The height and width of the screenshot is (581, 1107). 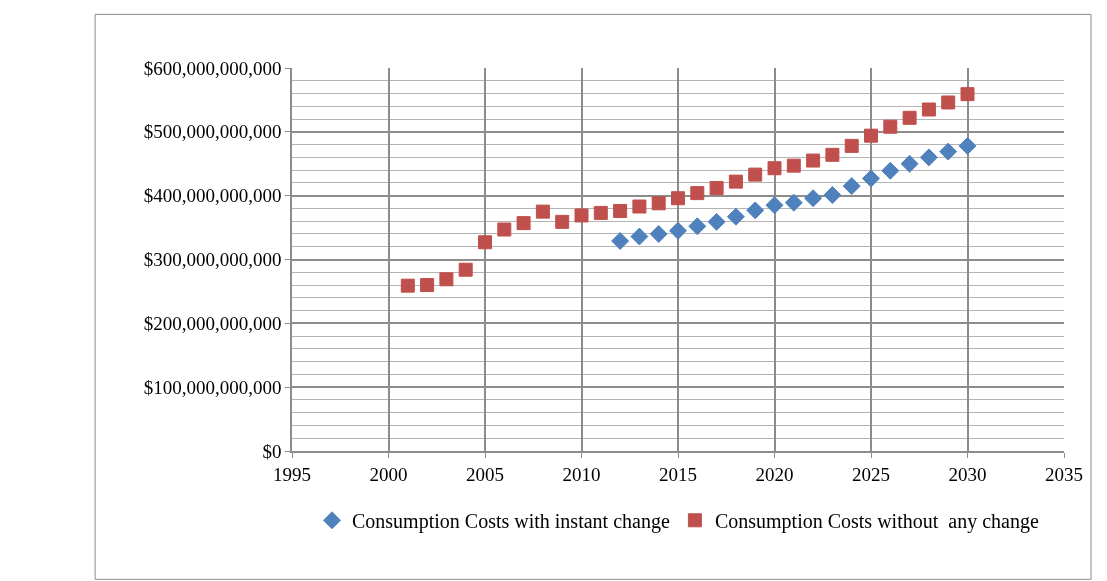 I want to click on x-tick-label: 2010, so click(x=581, y=474).